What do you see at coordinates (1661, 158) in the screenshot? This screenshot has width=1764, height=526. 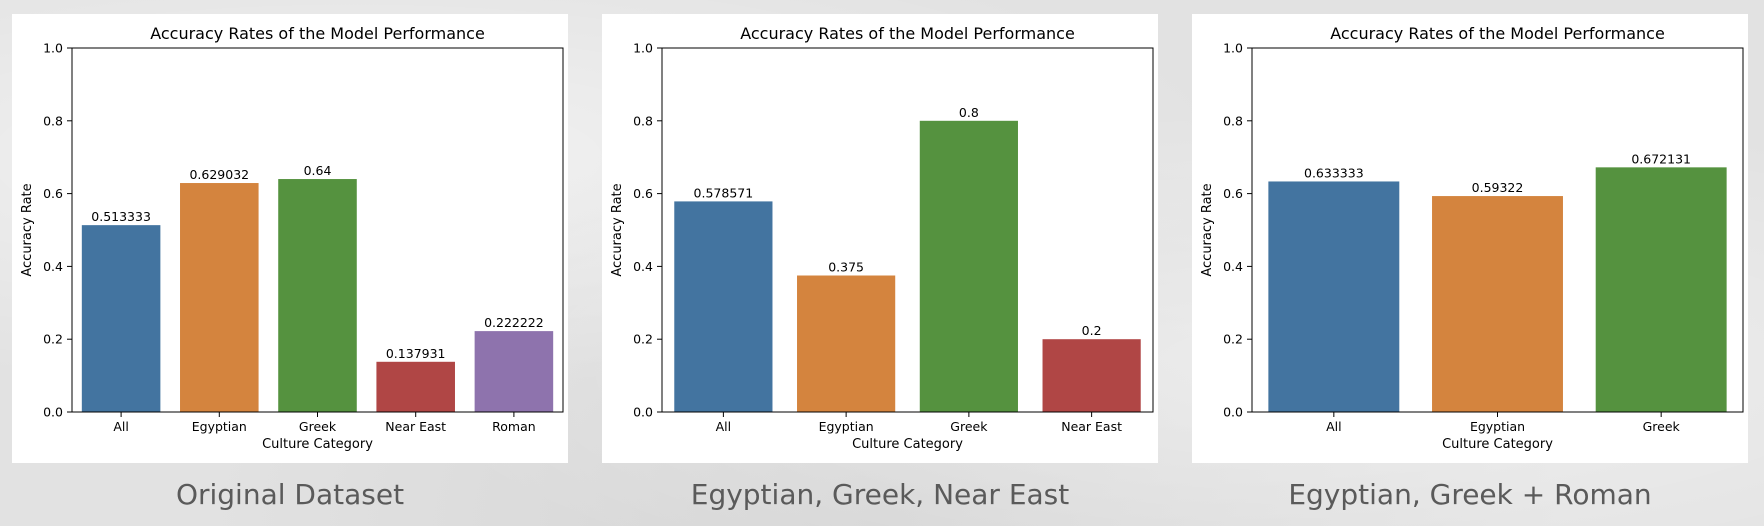 I see `data-label: 0.672131` at bounding box center [1661, 158].